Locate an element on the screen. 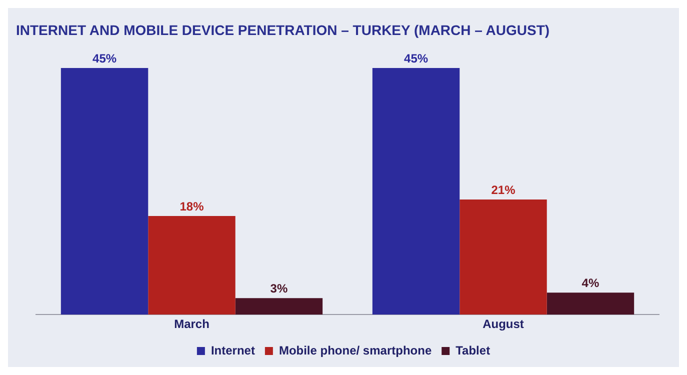  chart-title: INTERNET AND MOBILE DEVICE PENETRATION – TURKEY (MARCH – AUGUST) is located at coordinates (283, 30).